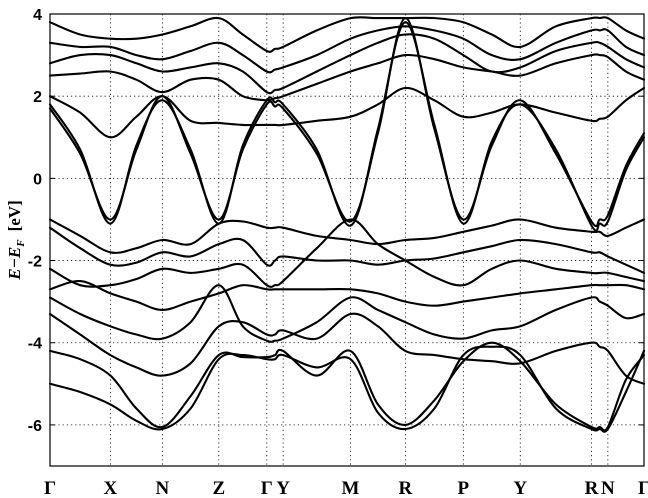 The height and width of the screenshot is (498, 648). I want to click on y-tick-label: -2, so click(35, 262).